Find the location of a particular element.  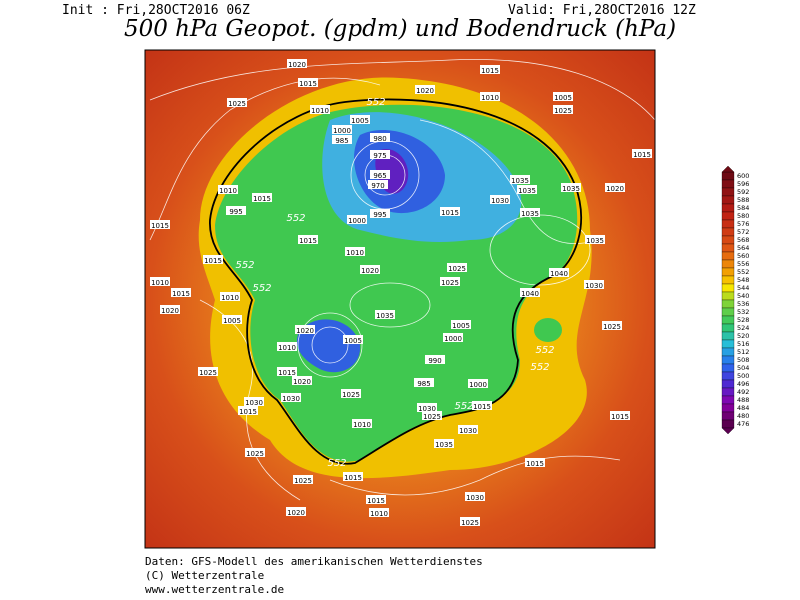

isobar-label: 965 is located at coordinates (379, 176).